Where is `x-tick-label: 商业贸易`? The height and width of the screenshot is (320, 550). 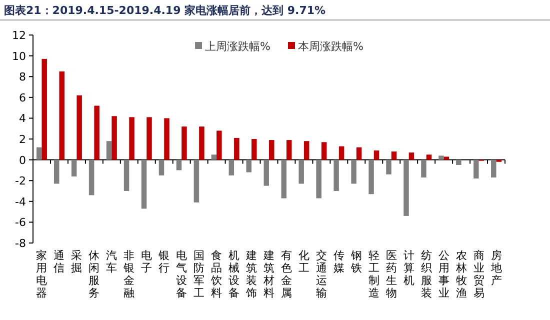
x-tick-label: 商业贸易 is located at coordinates (478, 274).